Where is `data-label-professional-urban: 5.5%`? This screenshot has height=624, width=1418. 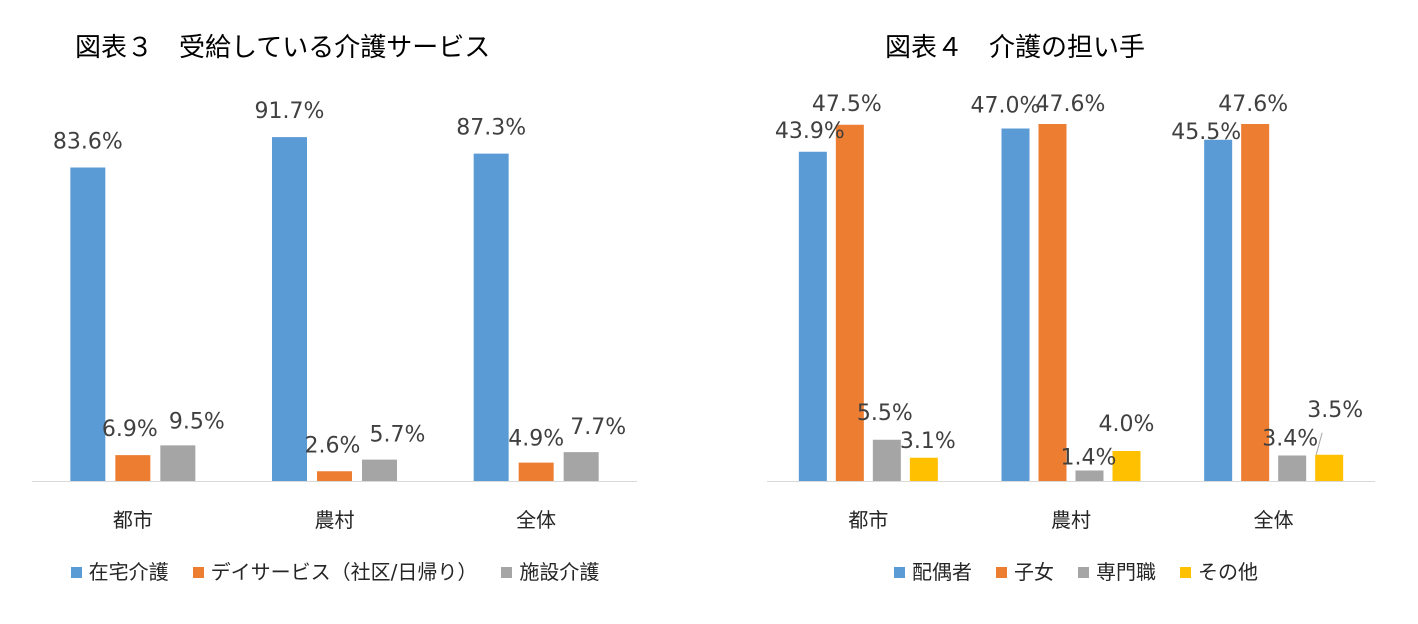 data-label-professional-urban: 5.5% is located at coordinates (885, 413).